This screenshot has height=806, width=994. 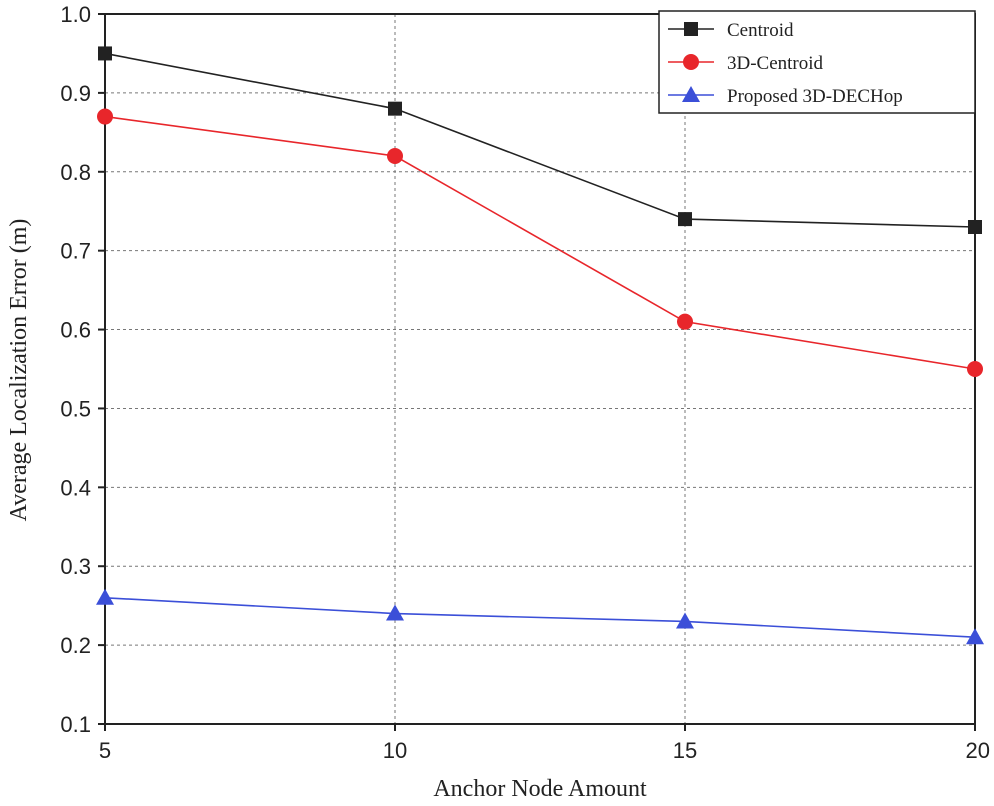 I want to click on y-tick-label: 0.1, so click(x=75, y=724).